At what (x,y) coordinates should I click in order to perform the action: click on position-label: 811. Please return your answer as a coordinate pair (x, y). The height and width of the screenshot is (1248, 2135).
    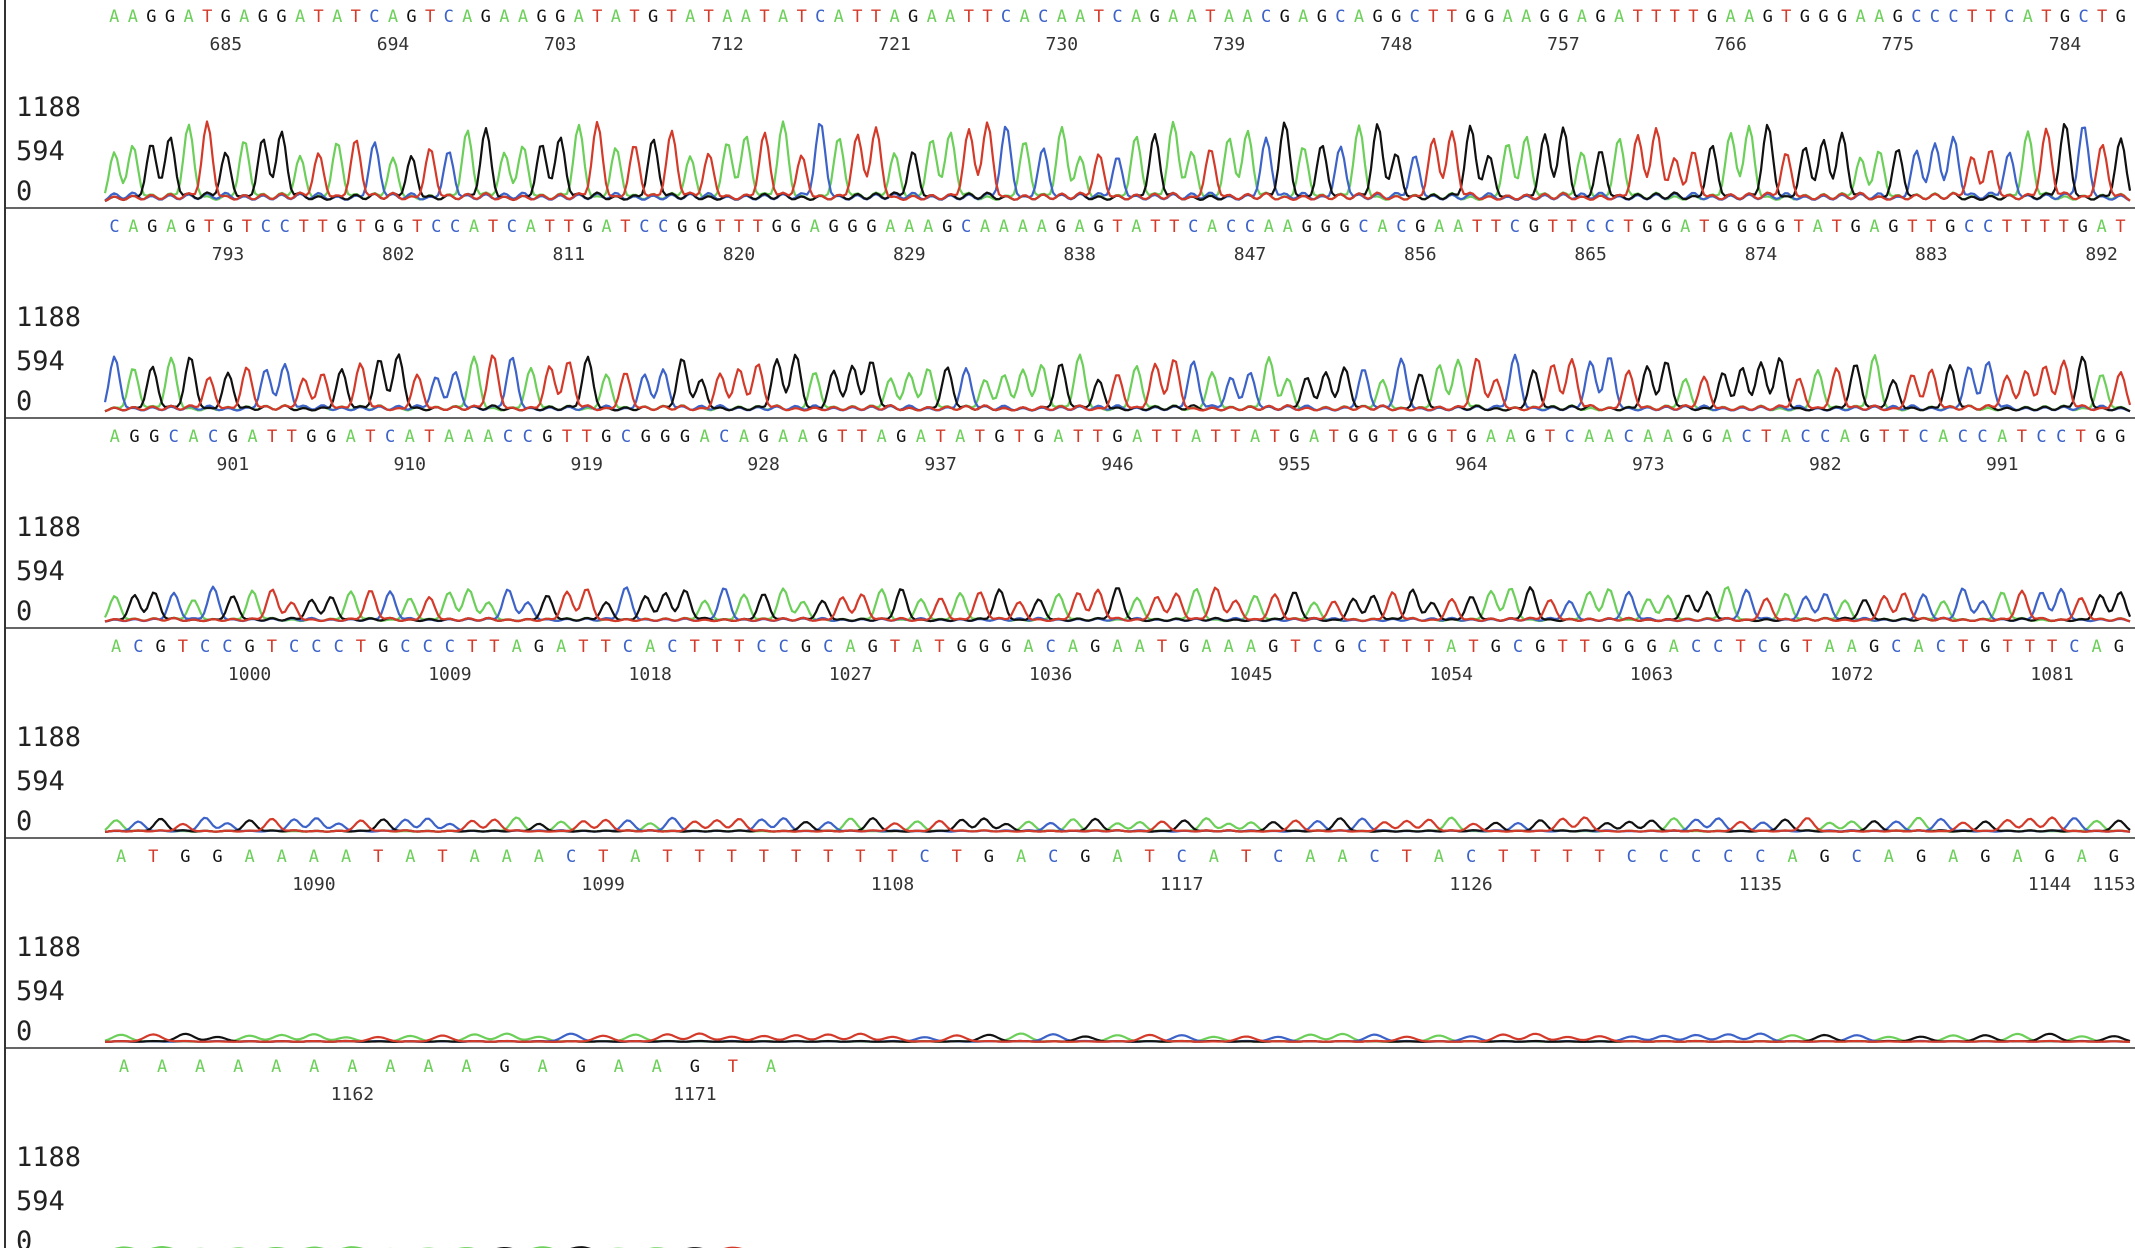
    Looking at the image, I should click on (568, 254).